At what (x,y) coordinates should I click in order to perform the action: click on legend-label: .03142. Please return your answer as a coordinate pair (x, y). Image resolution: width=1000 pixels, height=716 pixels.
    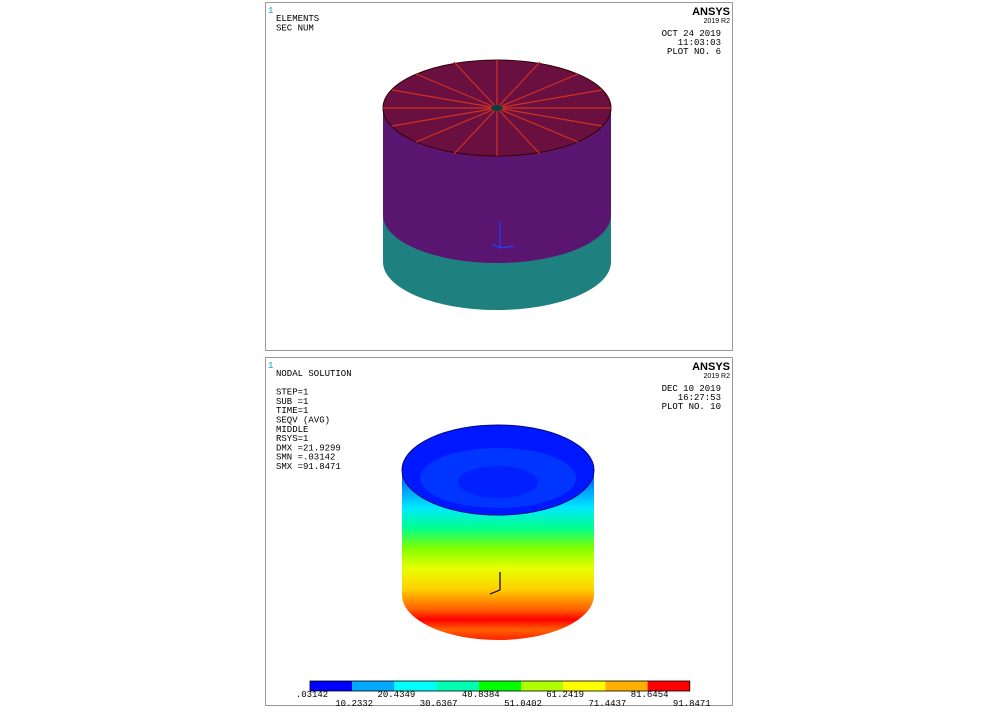
    Looking at the image, I should click on (312, 695).